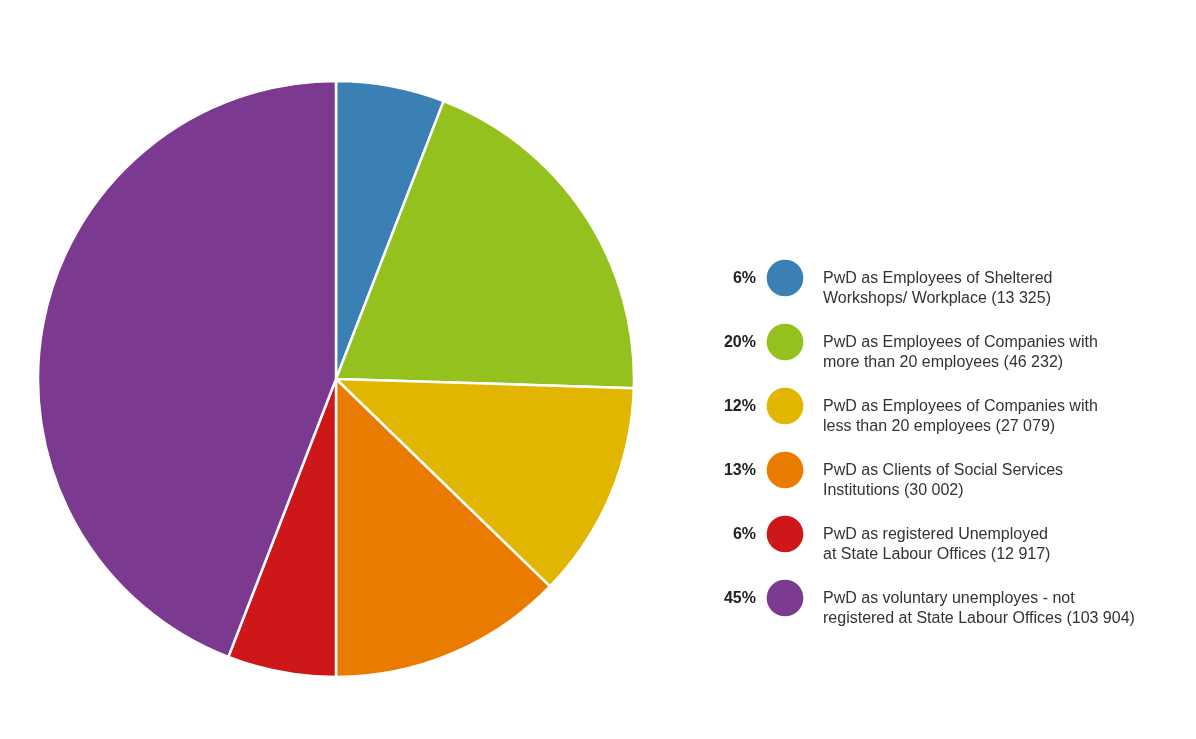 The height and width of the screenshot is (739, 1196). Describe the element at coordinates (979, 607) in the screenshot. I see `legend-label: PwD as voluntary unemployes - not registered at State Labour Offices (103 904)` at that location.